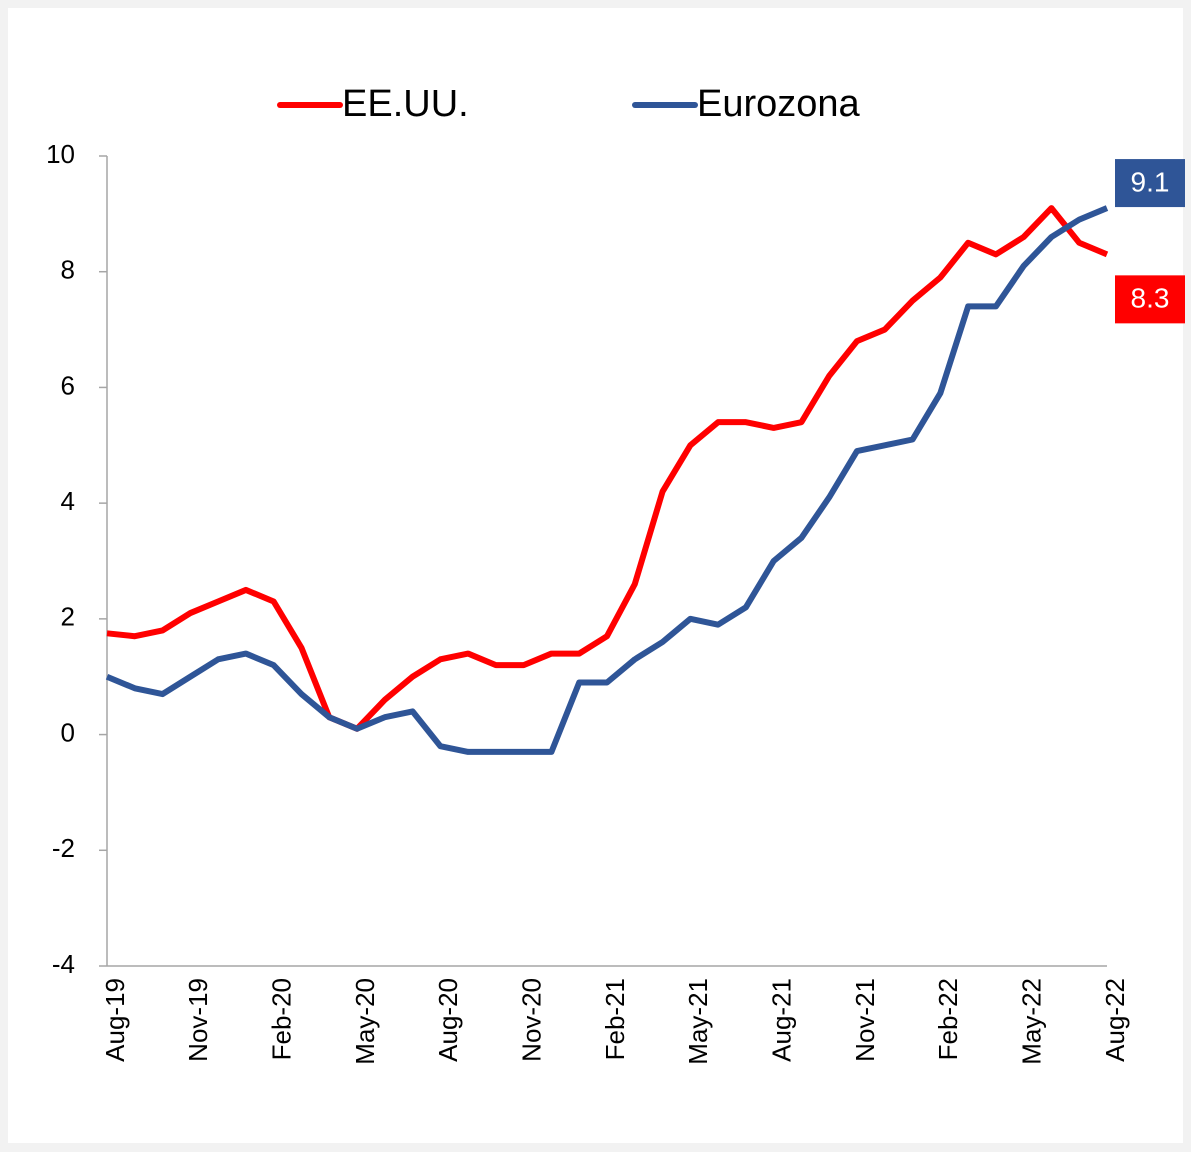 This screenshot has width=1191, height=1152. What do you see at coordinates (532, 1020) in the screenshot?
I see `x-tick-label: Nov-20` at bounding box center [532, 1020].